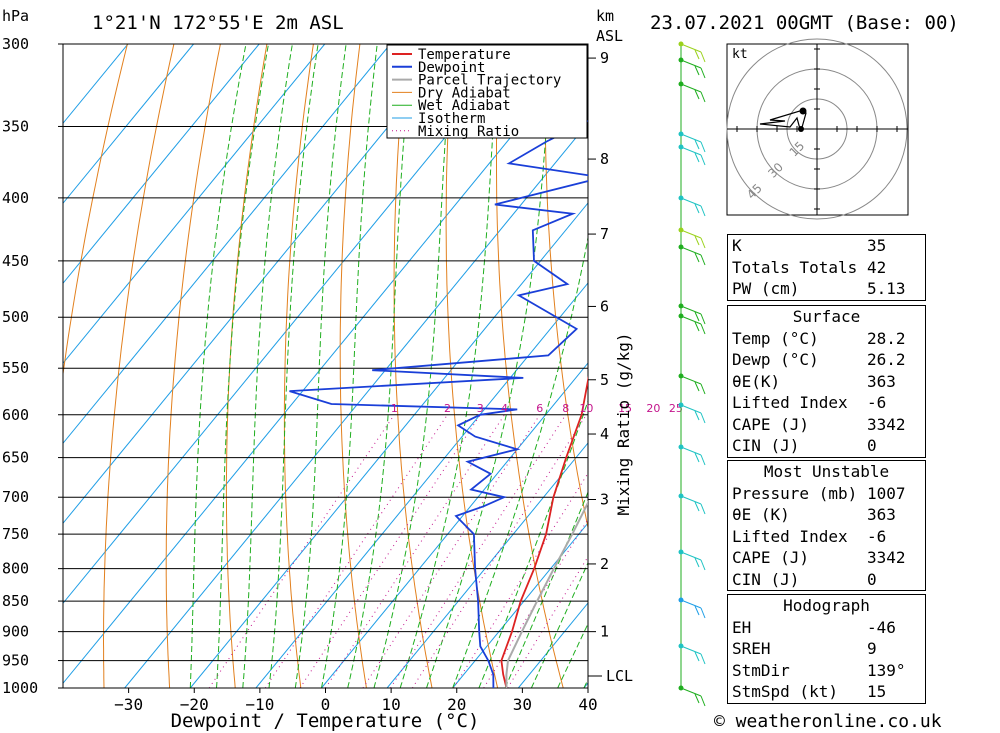 This screenshot has height=733, width=1000. What do you see at coordinates (886, 493) in the screenshot?
I see `row-value: 1007` at bounding box center [886, 493].